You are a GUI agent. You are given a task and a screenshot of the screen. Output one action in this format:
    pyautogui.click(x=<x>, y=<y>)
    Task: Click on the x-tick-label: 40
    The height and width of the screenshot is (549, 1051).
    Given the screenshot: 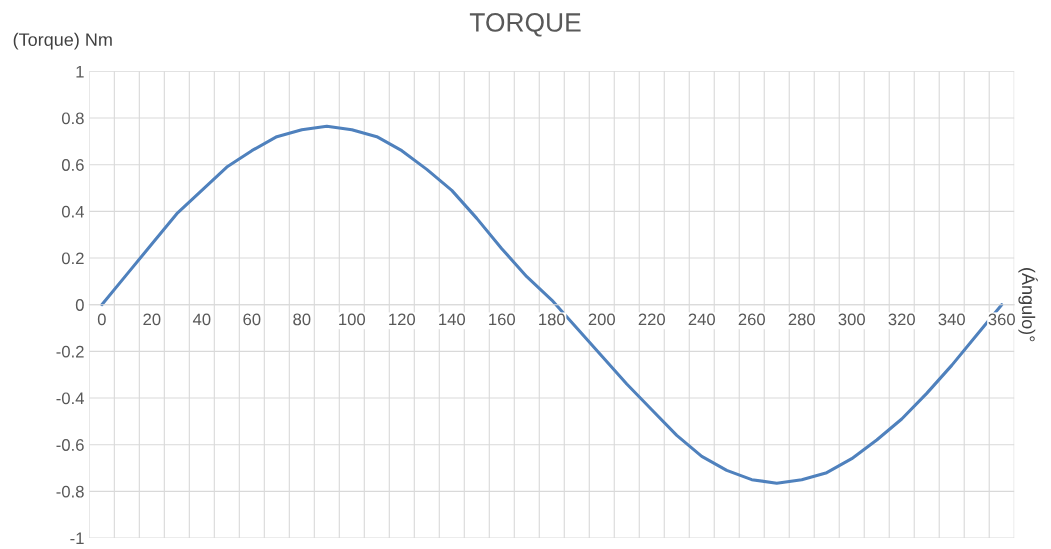 What is the action you would take?
    pyautogui.click(x=201, y=319)
    